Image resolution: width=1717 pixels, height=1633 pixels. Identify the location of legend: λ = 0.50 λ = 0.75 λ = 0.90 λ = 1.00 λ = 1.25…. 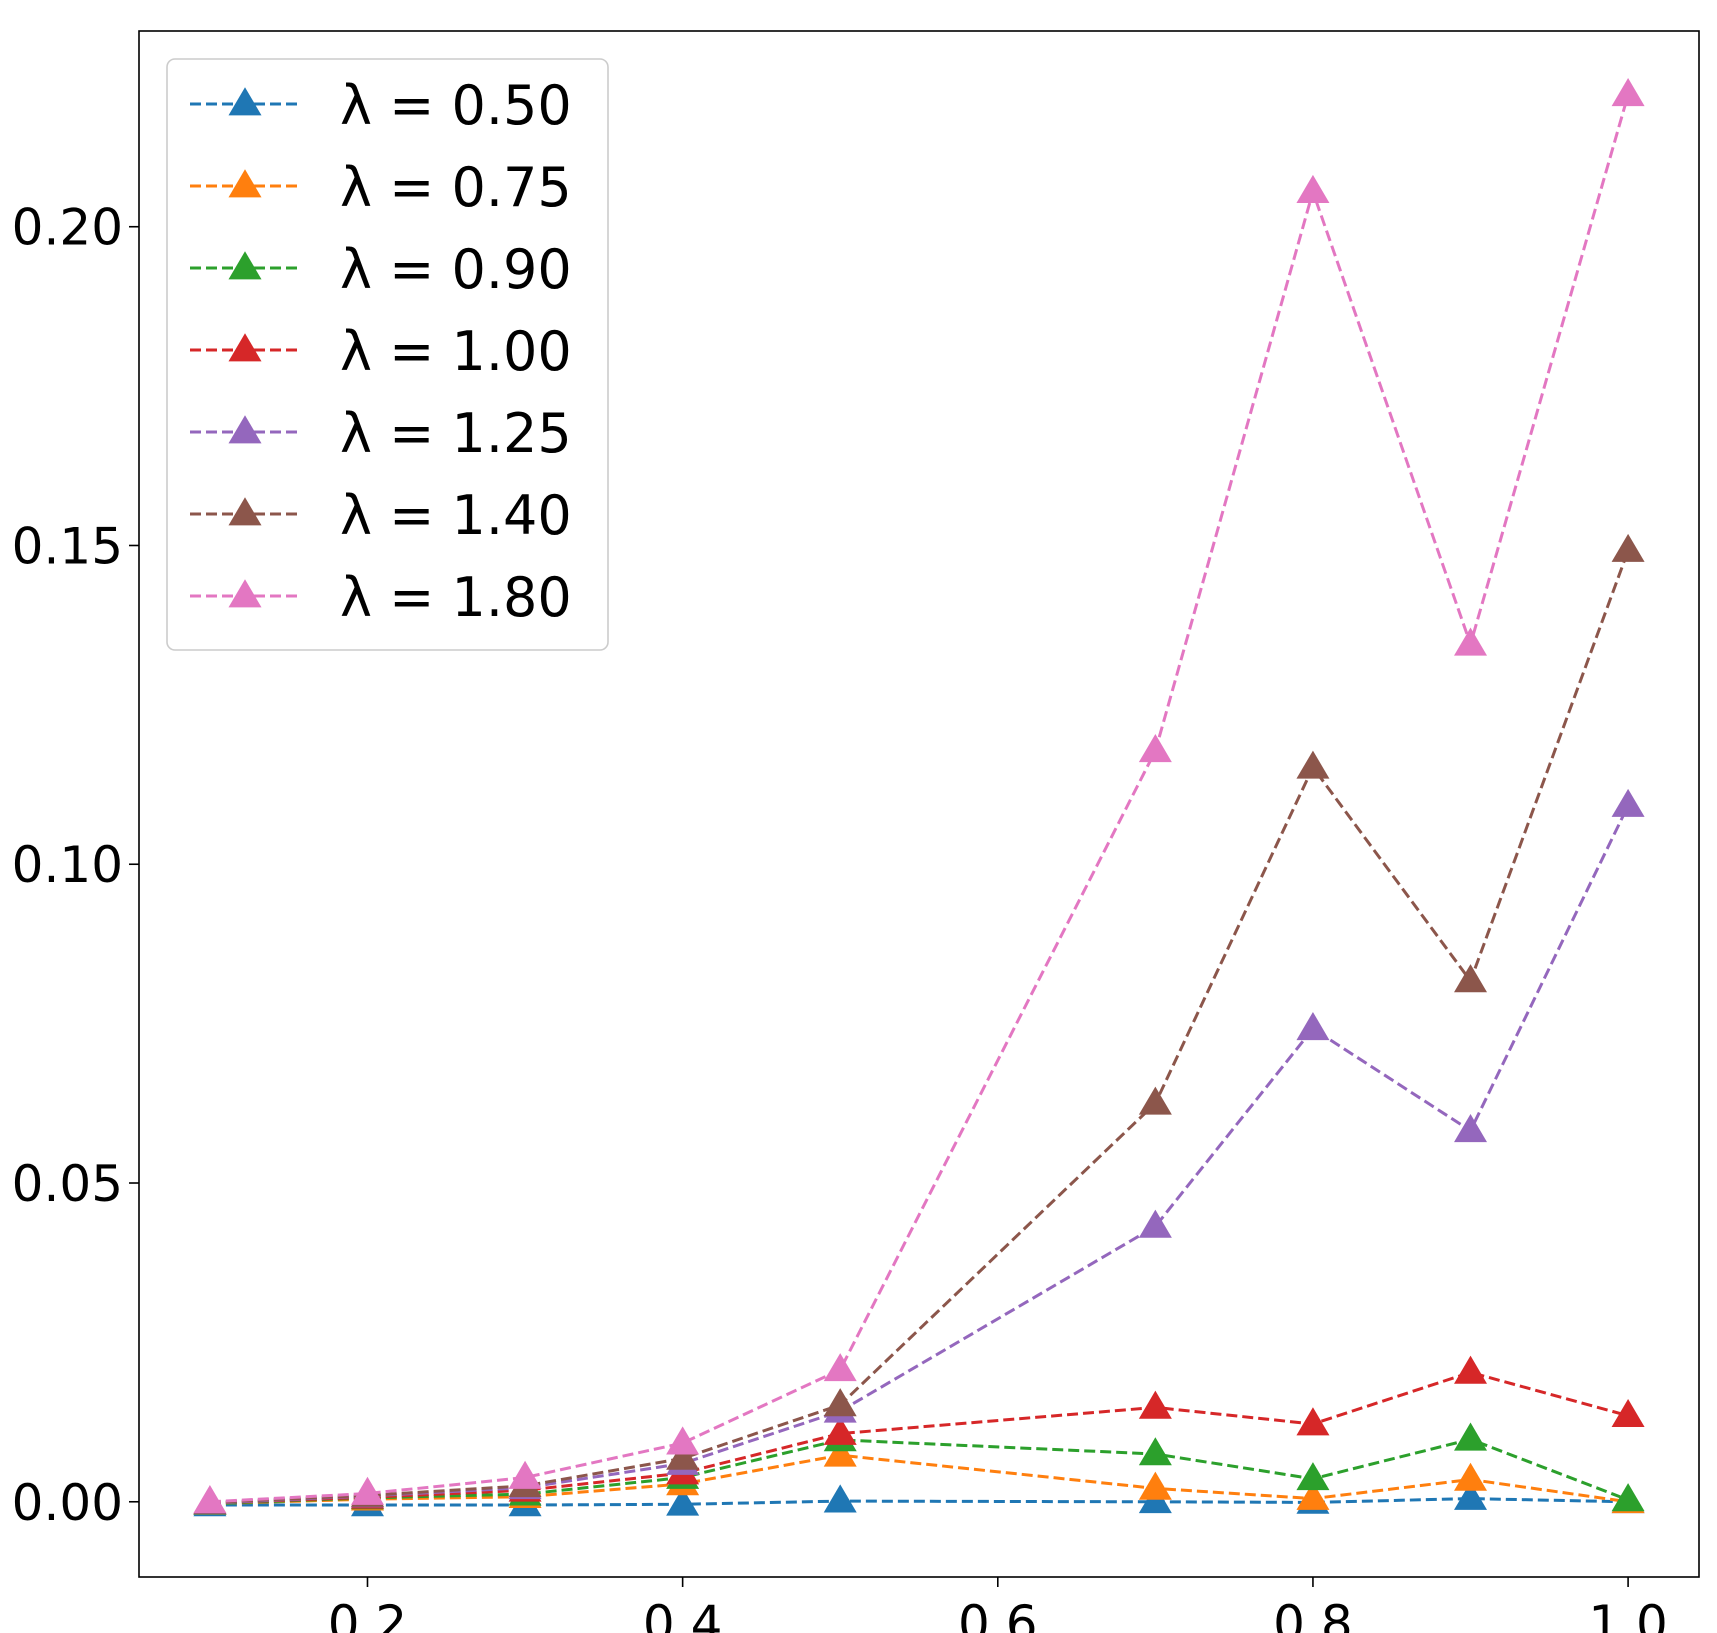
(387, 354).